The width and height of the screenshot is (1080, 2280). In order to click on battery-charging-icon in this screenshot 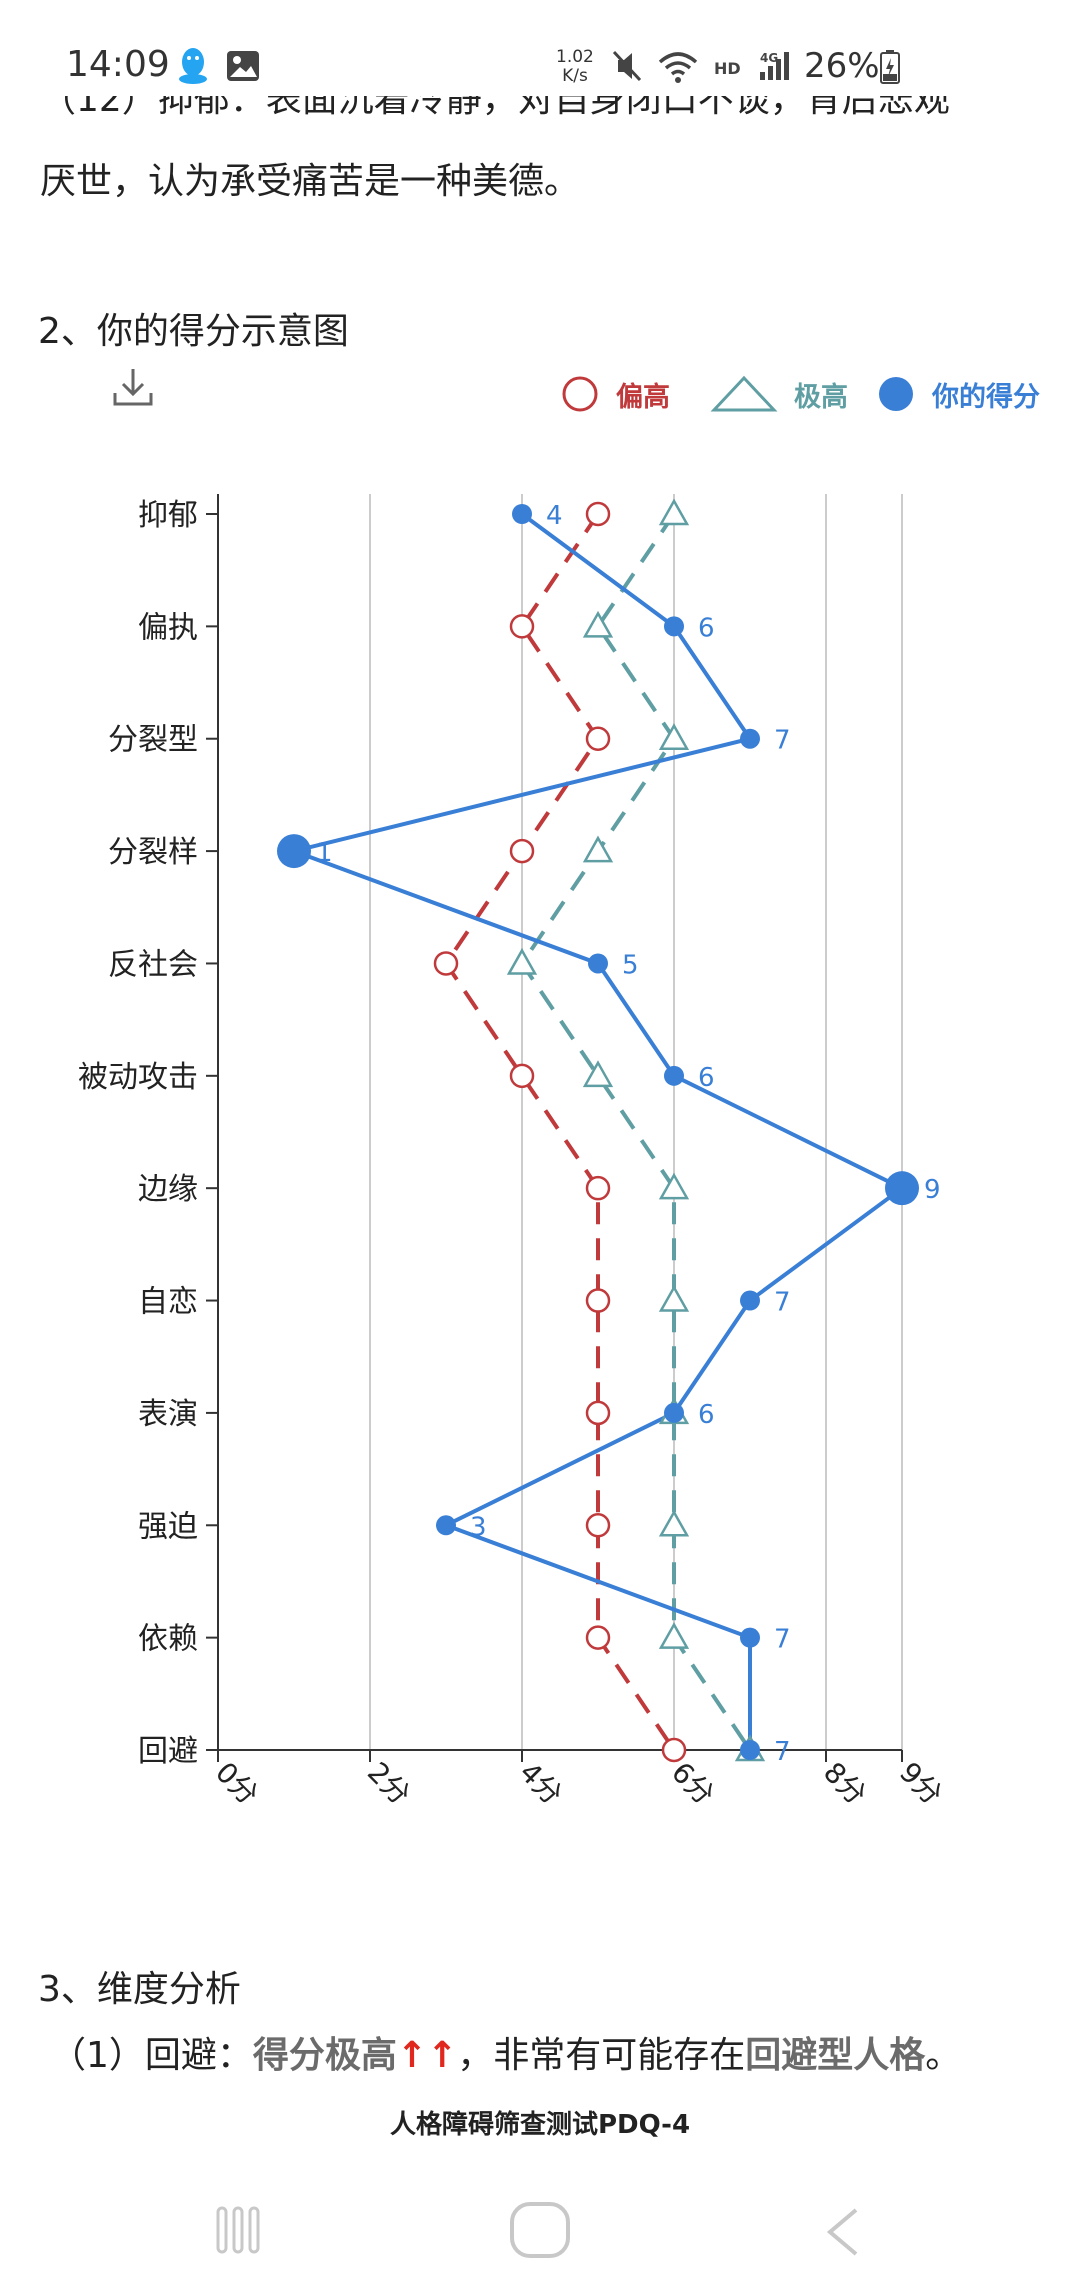, I will do `click(890, 67)`.